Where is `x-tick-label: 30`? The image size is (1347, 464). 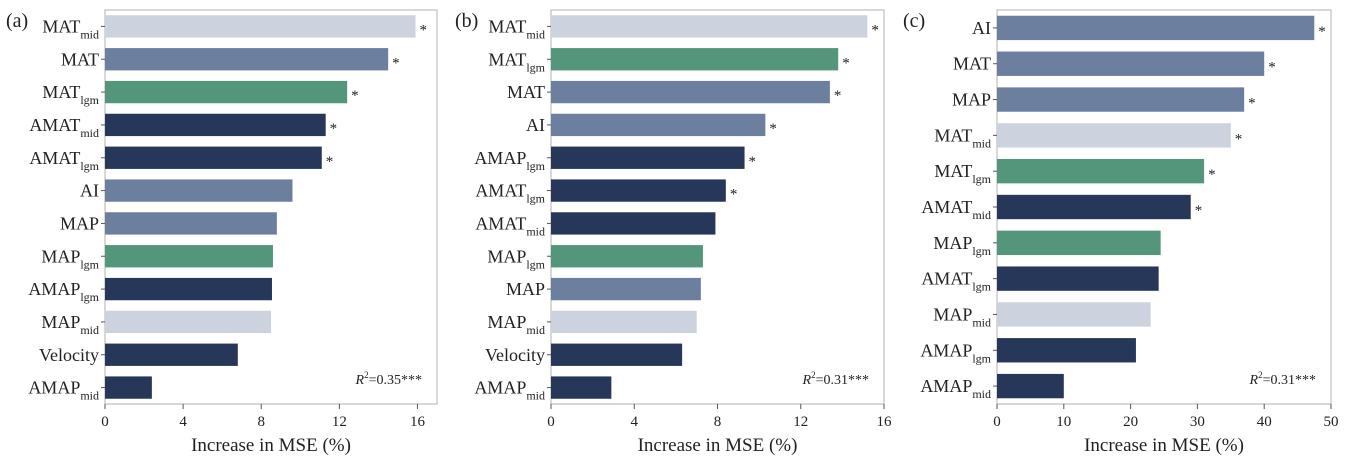
x-tick-label: 30 is located at coordinates (1197, 422).